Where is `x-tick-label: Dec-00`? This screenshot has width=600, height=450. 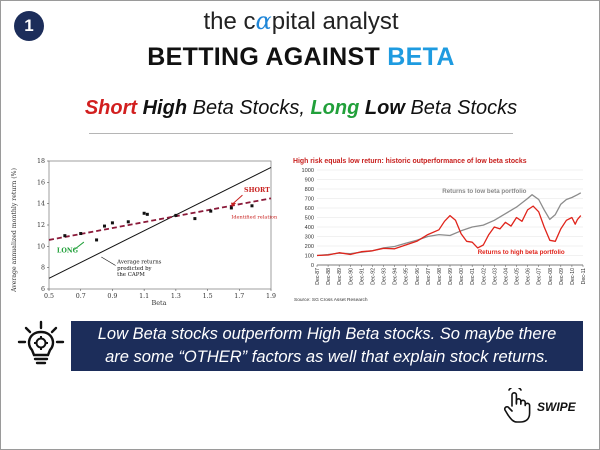
x-tick-label: Dec-00 is located at coordinates (462, 276).